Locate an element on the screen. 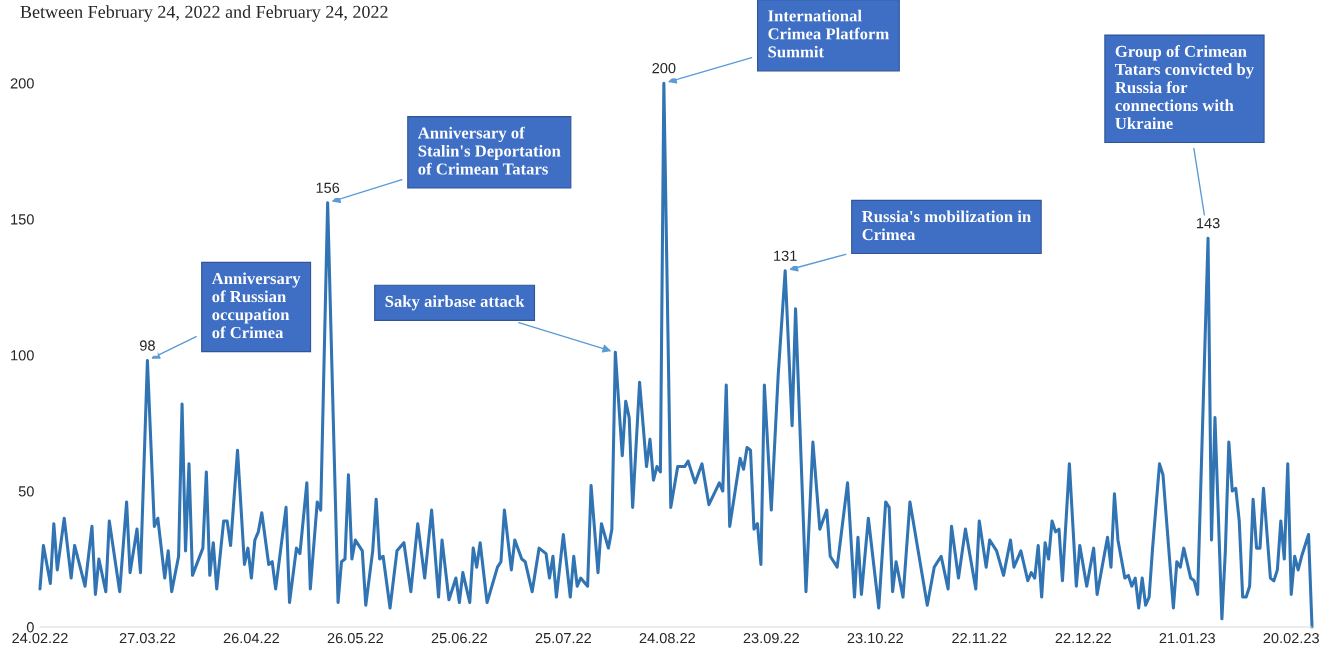  annotation: Anniversary of Stalin's Deportation of Crimean Tatars is located at coordinates (489, 150).